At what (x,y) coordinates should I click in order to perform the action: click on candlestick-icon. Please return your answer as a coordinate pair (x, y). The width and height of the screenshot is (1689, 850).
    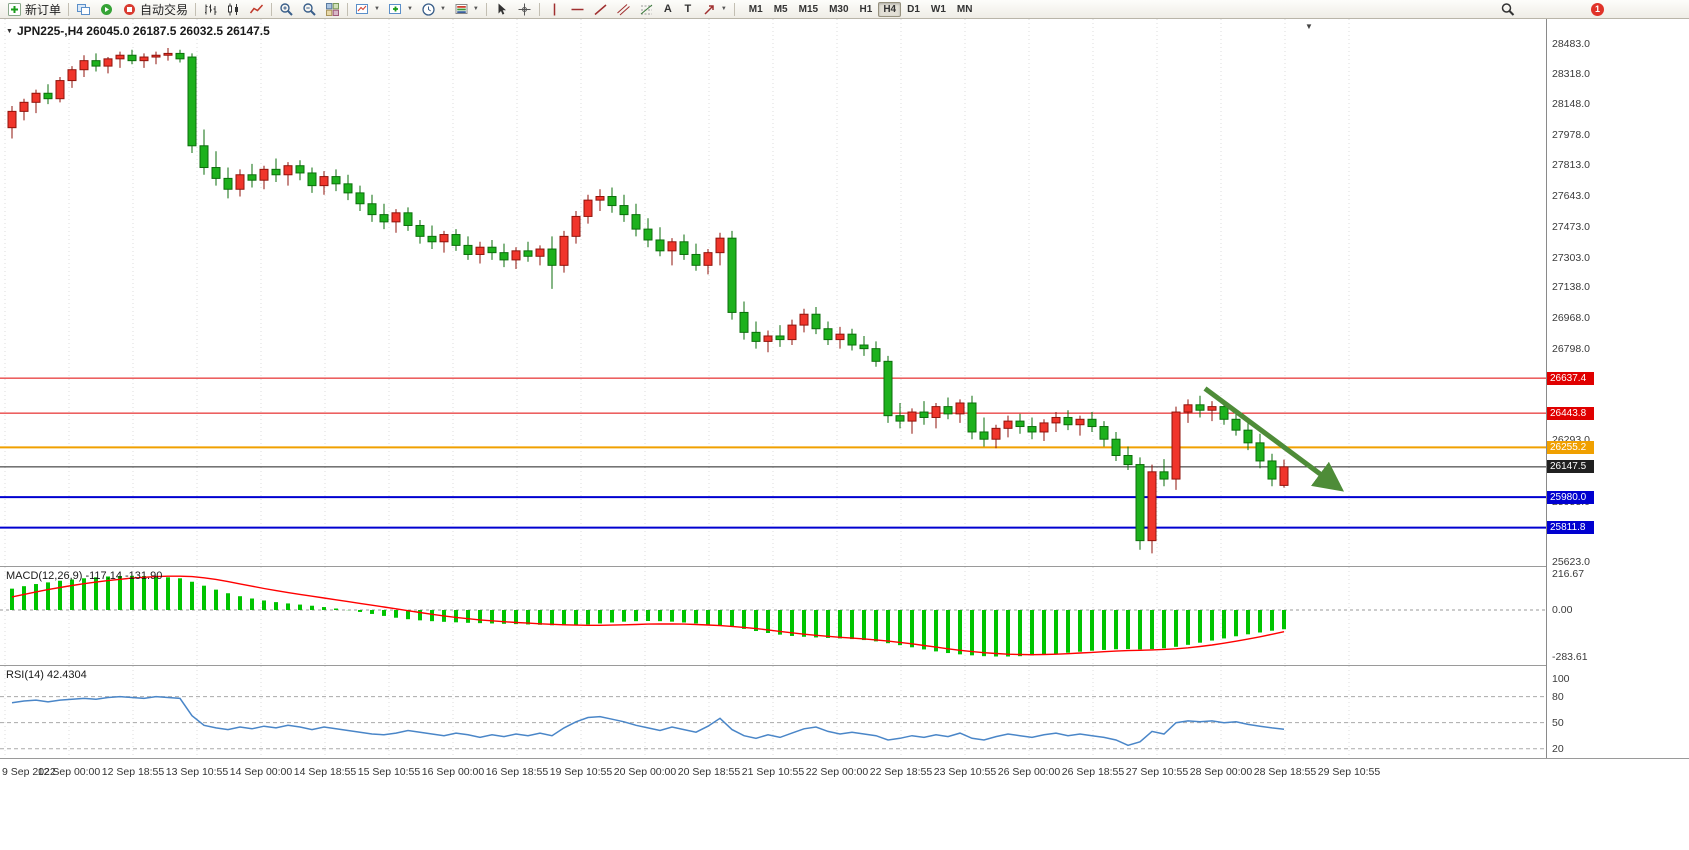
    Looking at the image, I should click on (233, 9).